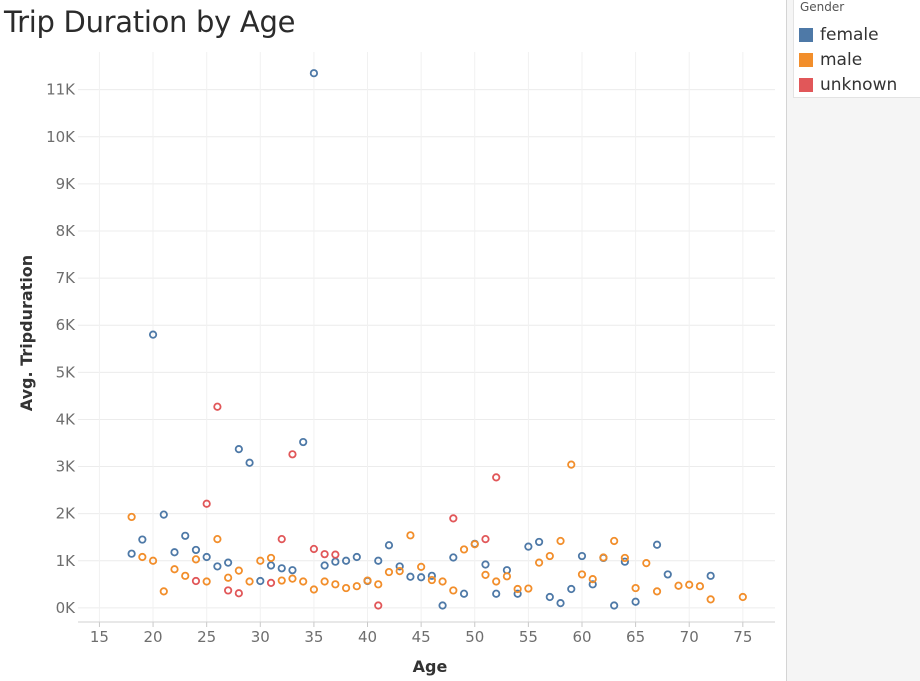  I want to click on legend-item-unknown: unknown, so click(848, 85).